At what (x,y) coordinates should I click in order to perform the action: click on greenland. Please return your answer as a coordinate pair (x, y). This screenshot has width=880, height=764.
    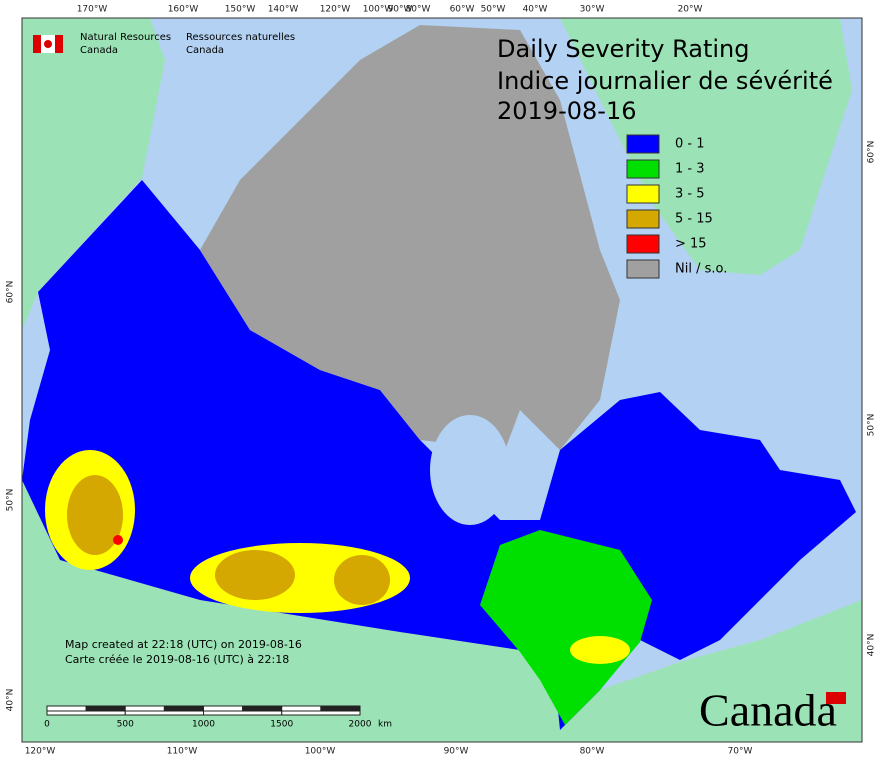
    Looking at the image, I should click on (706, 146).